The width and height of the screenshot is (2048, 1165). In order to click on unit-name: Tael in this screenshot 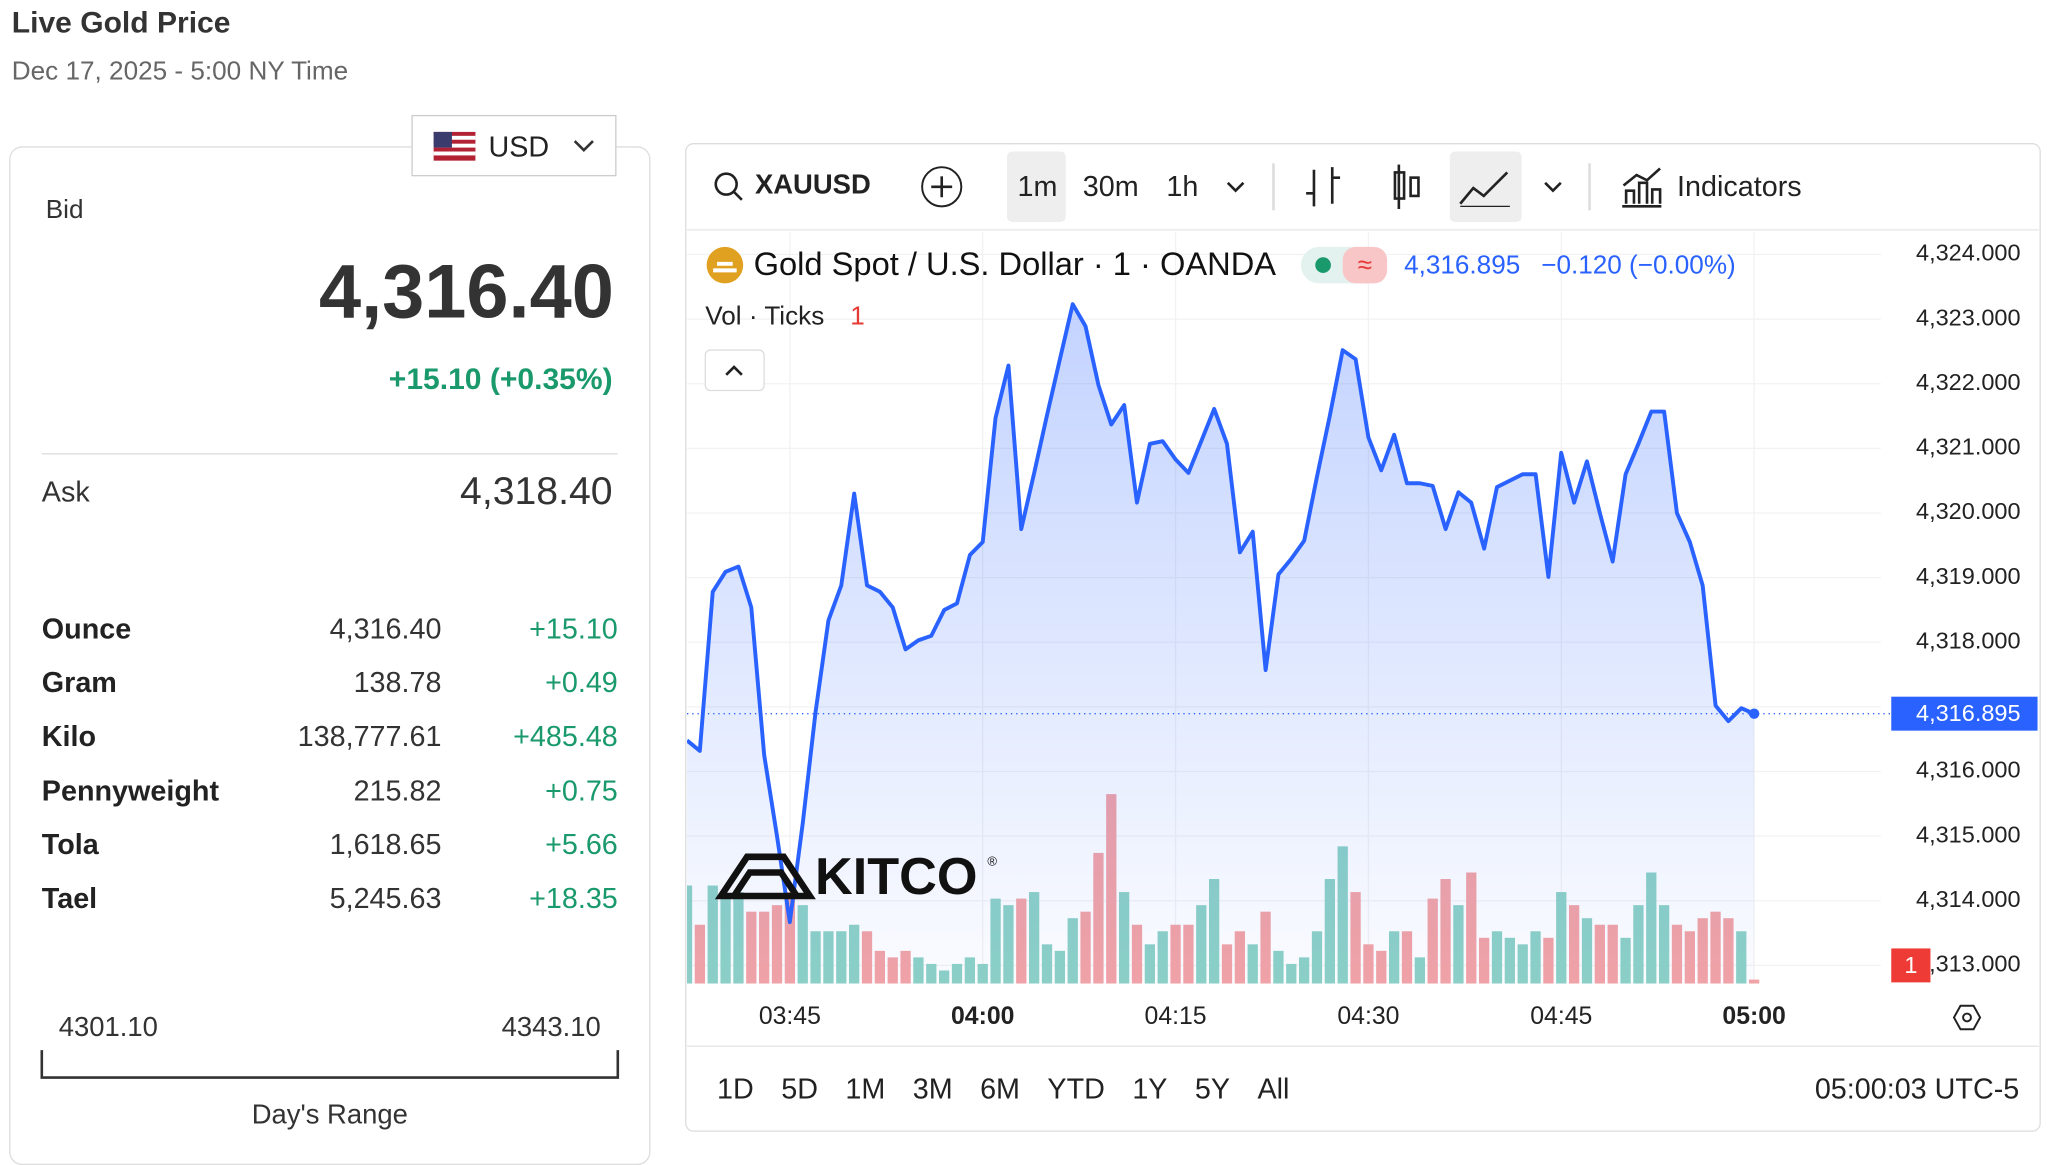, I will do `click(69, 898)`.